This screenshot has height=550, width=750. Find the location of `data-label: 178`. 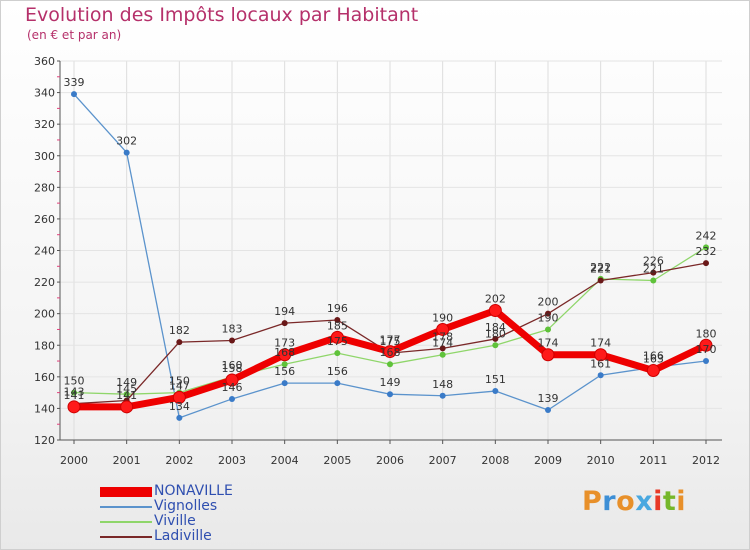

data-label: 178 is located at coordinates (442, 336).